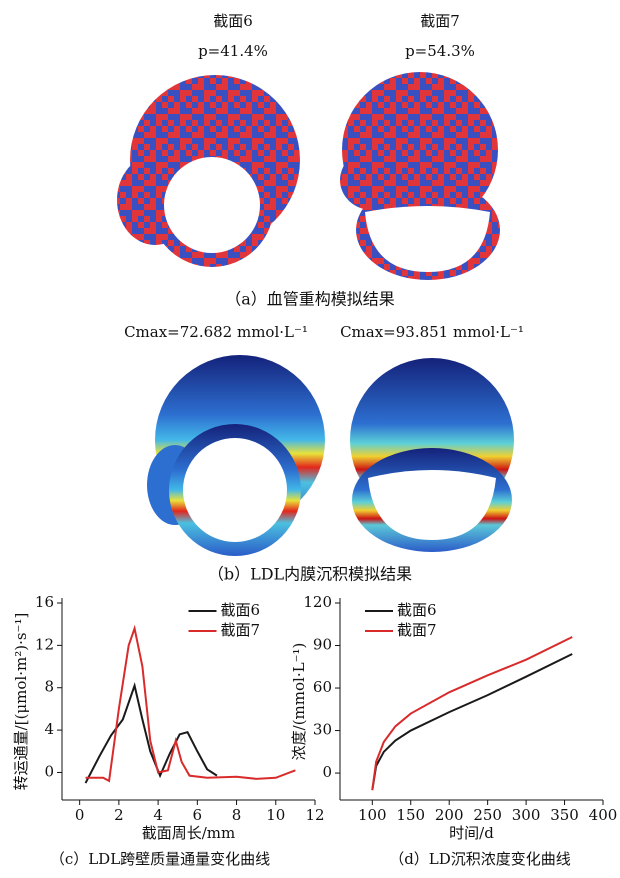  What do you see at coordinates (236, 455) in the screenshot?
I see `heatmap-left` at bounding box center [236, 455].